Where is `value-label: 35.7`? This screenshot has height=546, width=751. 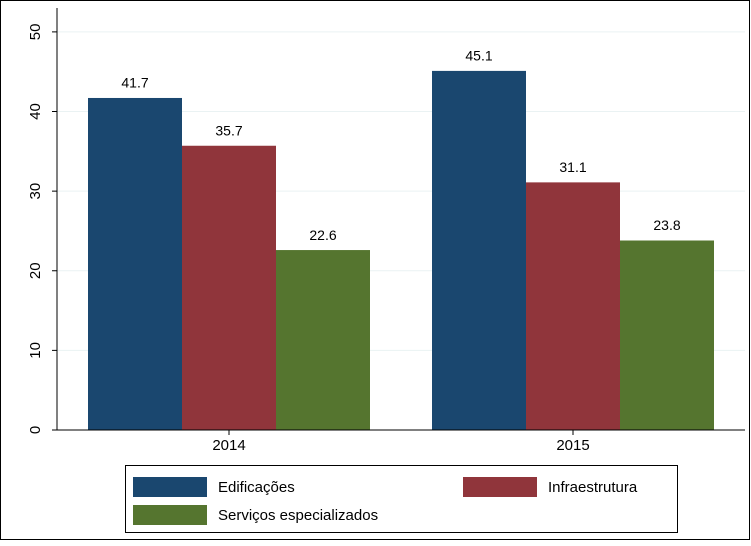
value-label: 35.7 is located at coordinates (228, 130).